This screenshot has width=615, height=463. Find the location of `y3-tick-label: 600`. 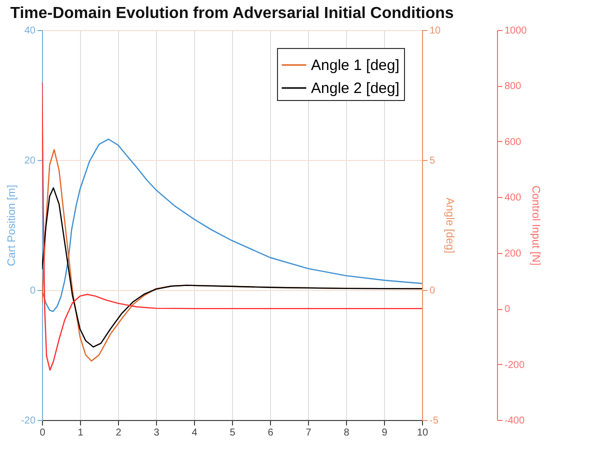

y3-tick-label: 600 is located at coordinates (513, 142).